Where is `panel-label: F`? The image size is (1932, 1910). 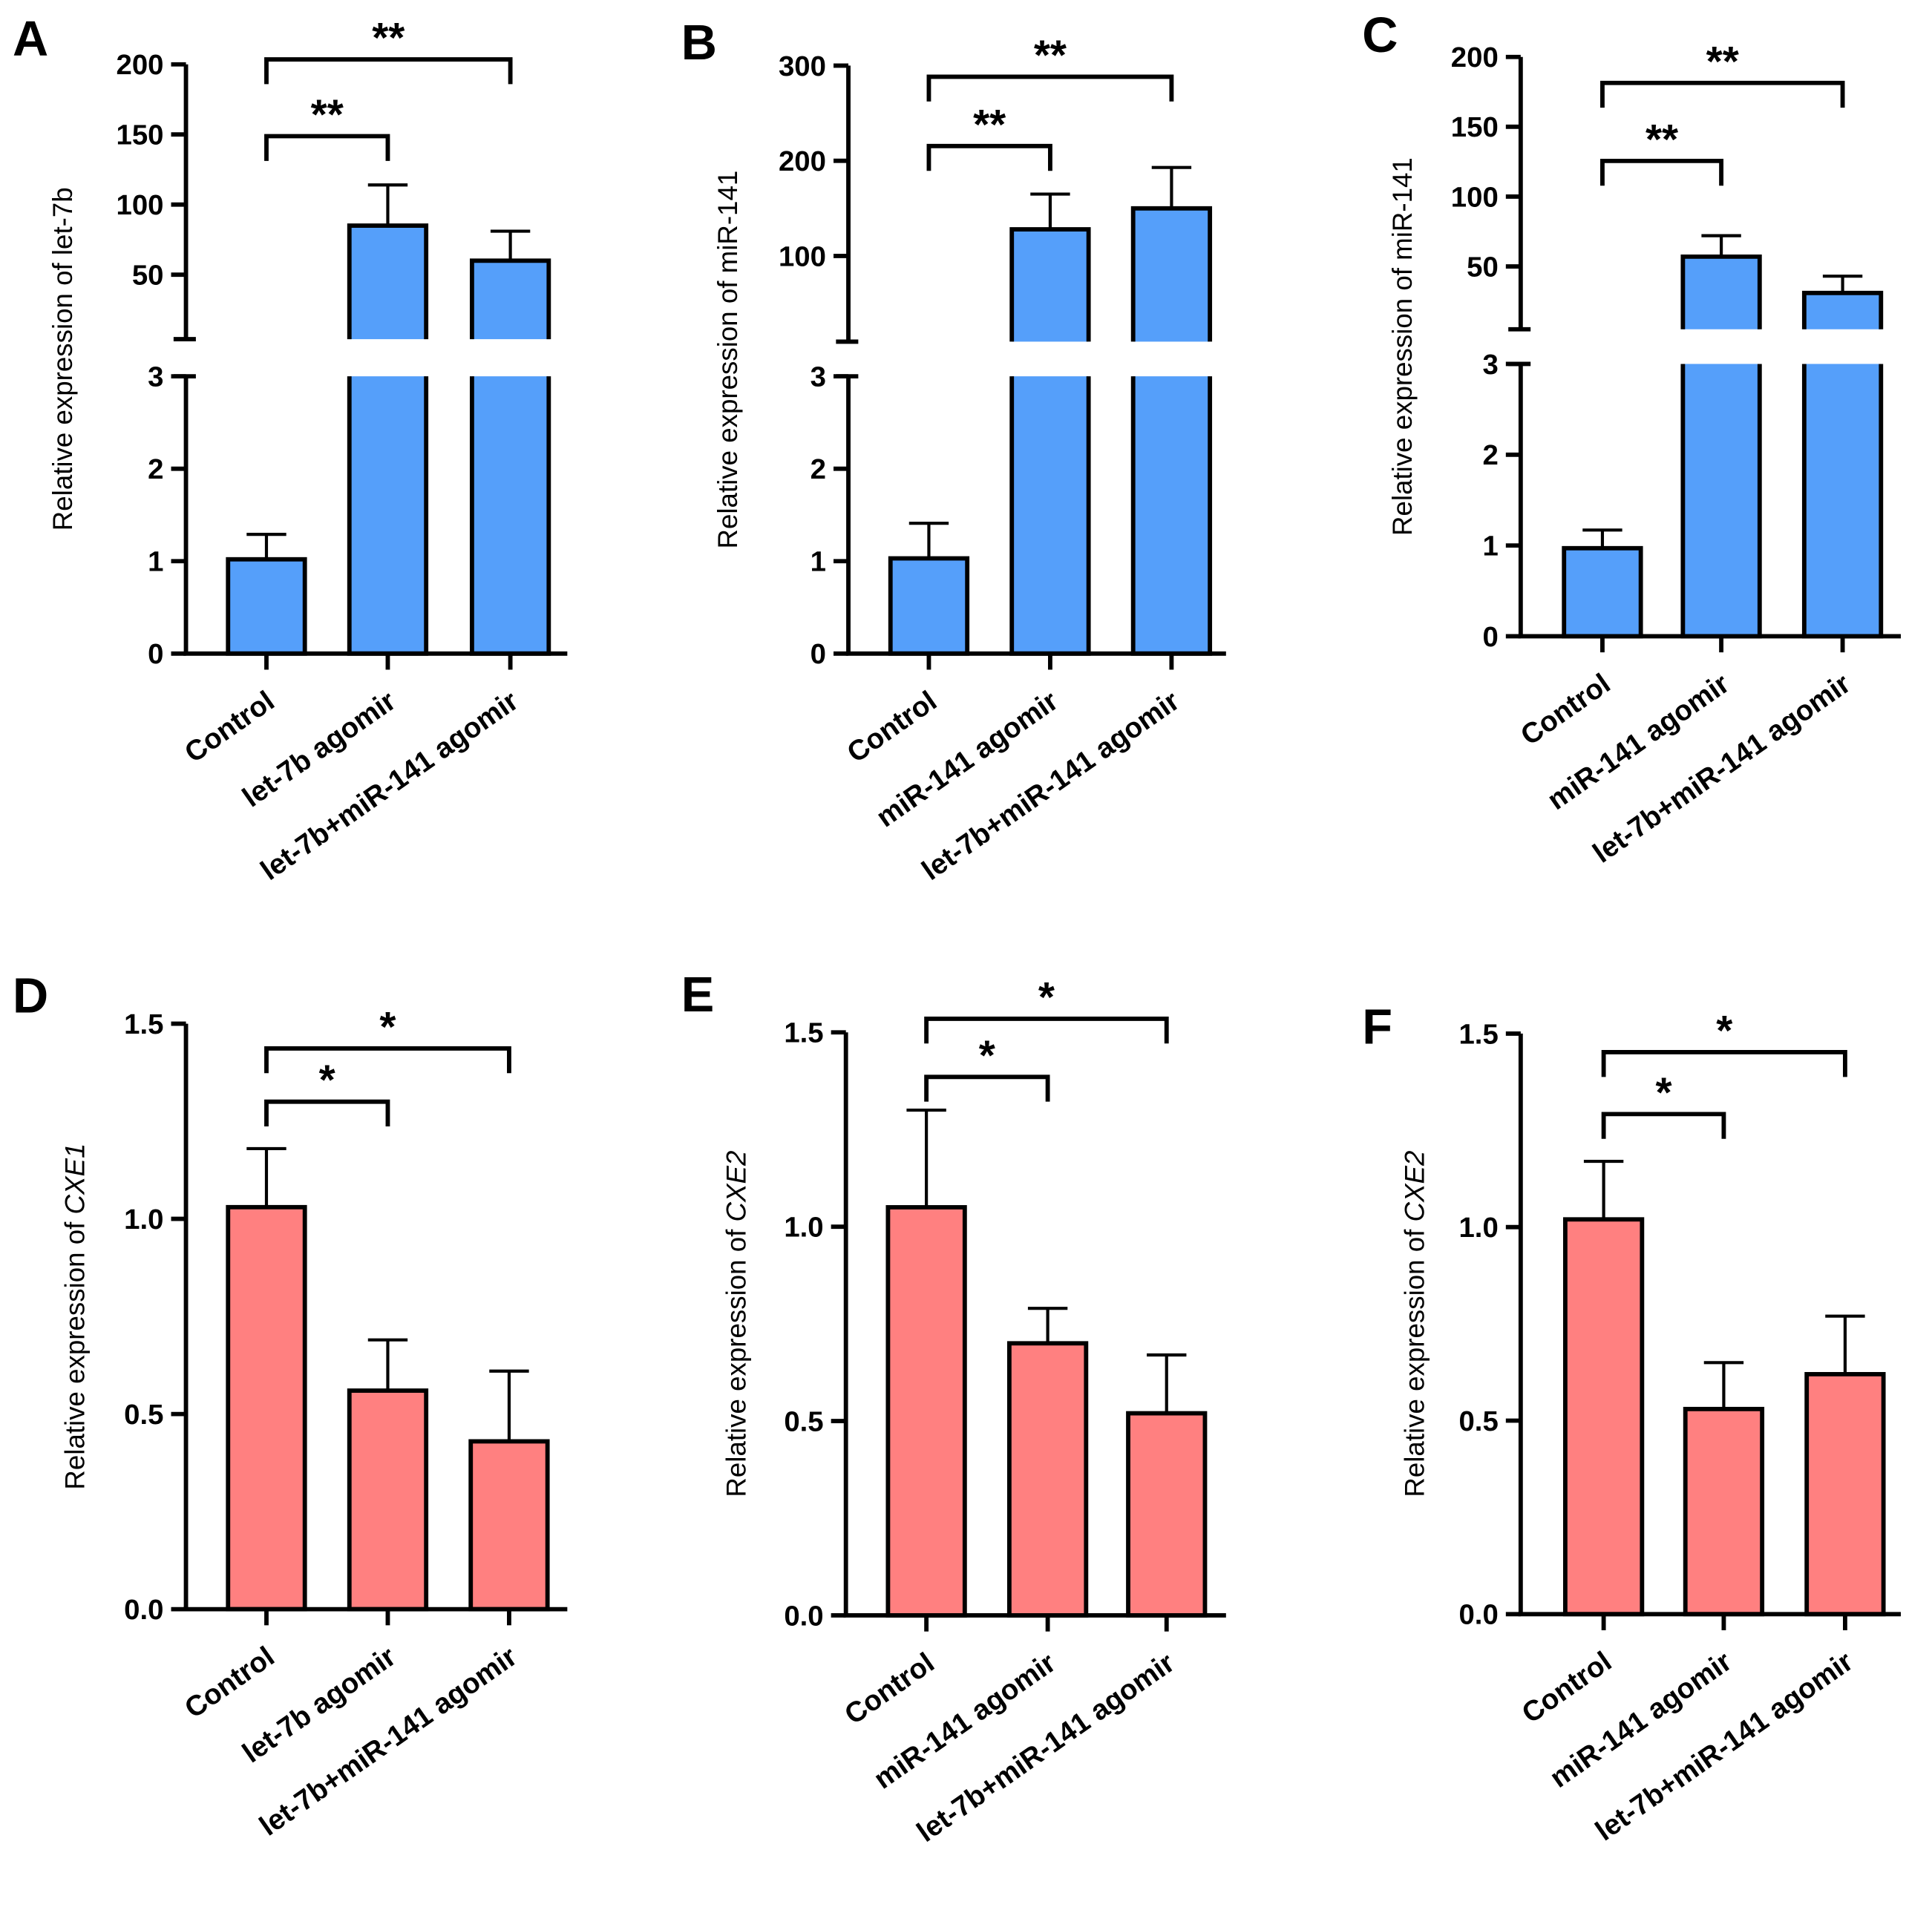 panel-label: F is located at coordinates (1377, 1027).